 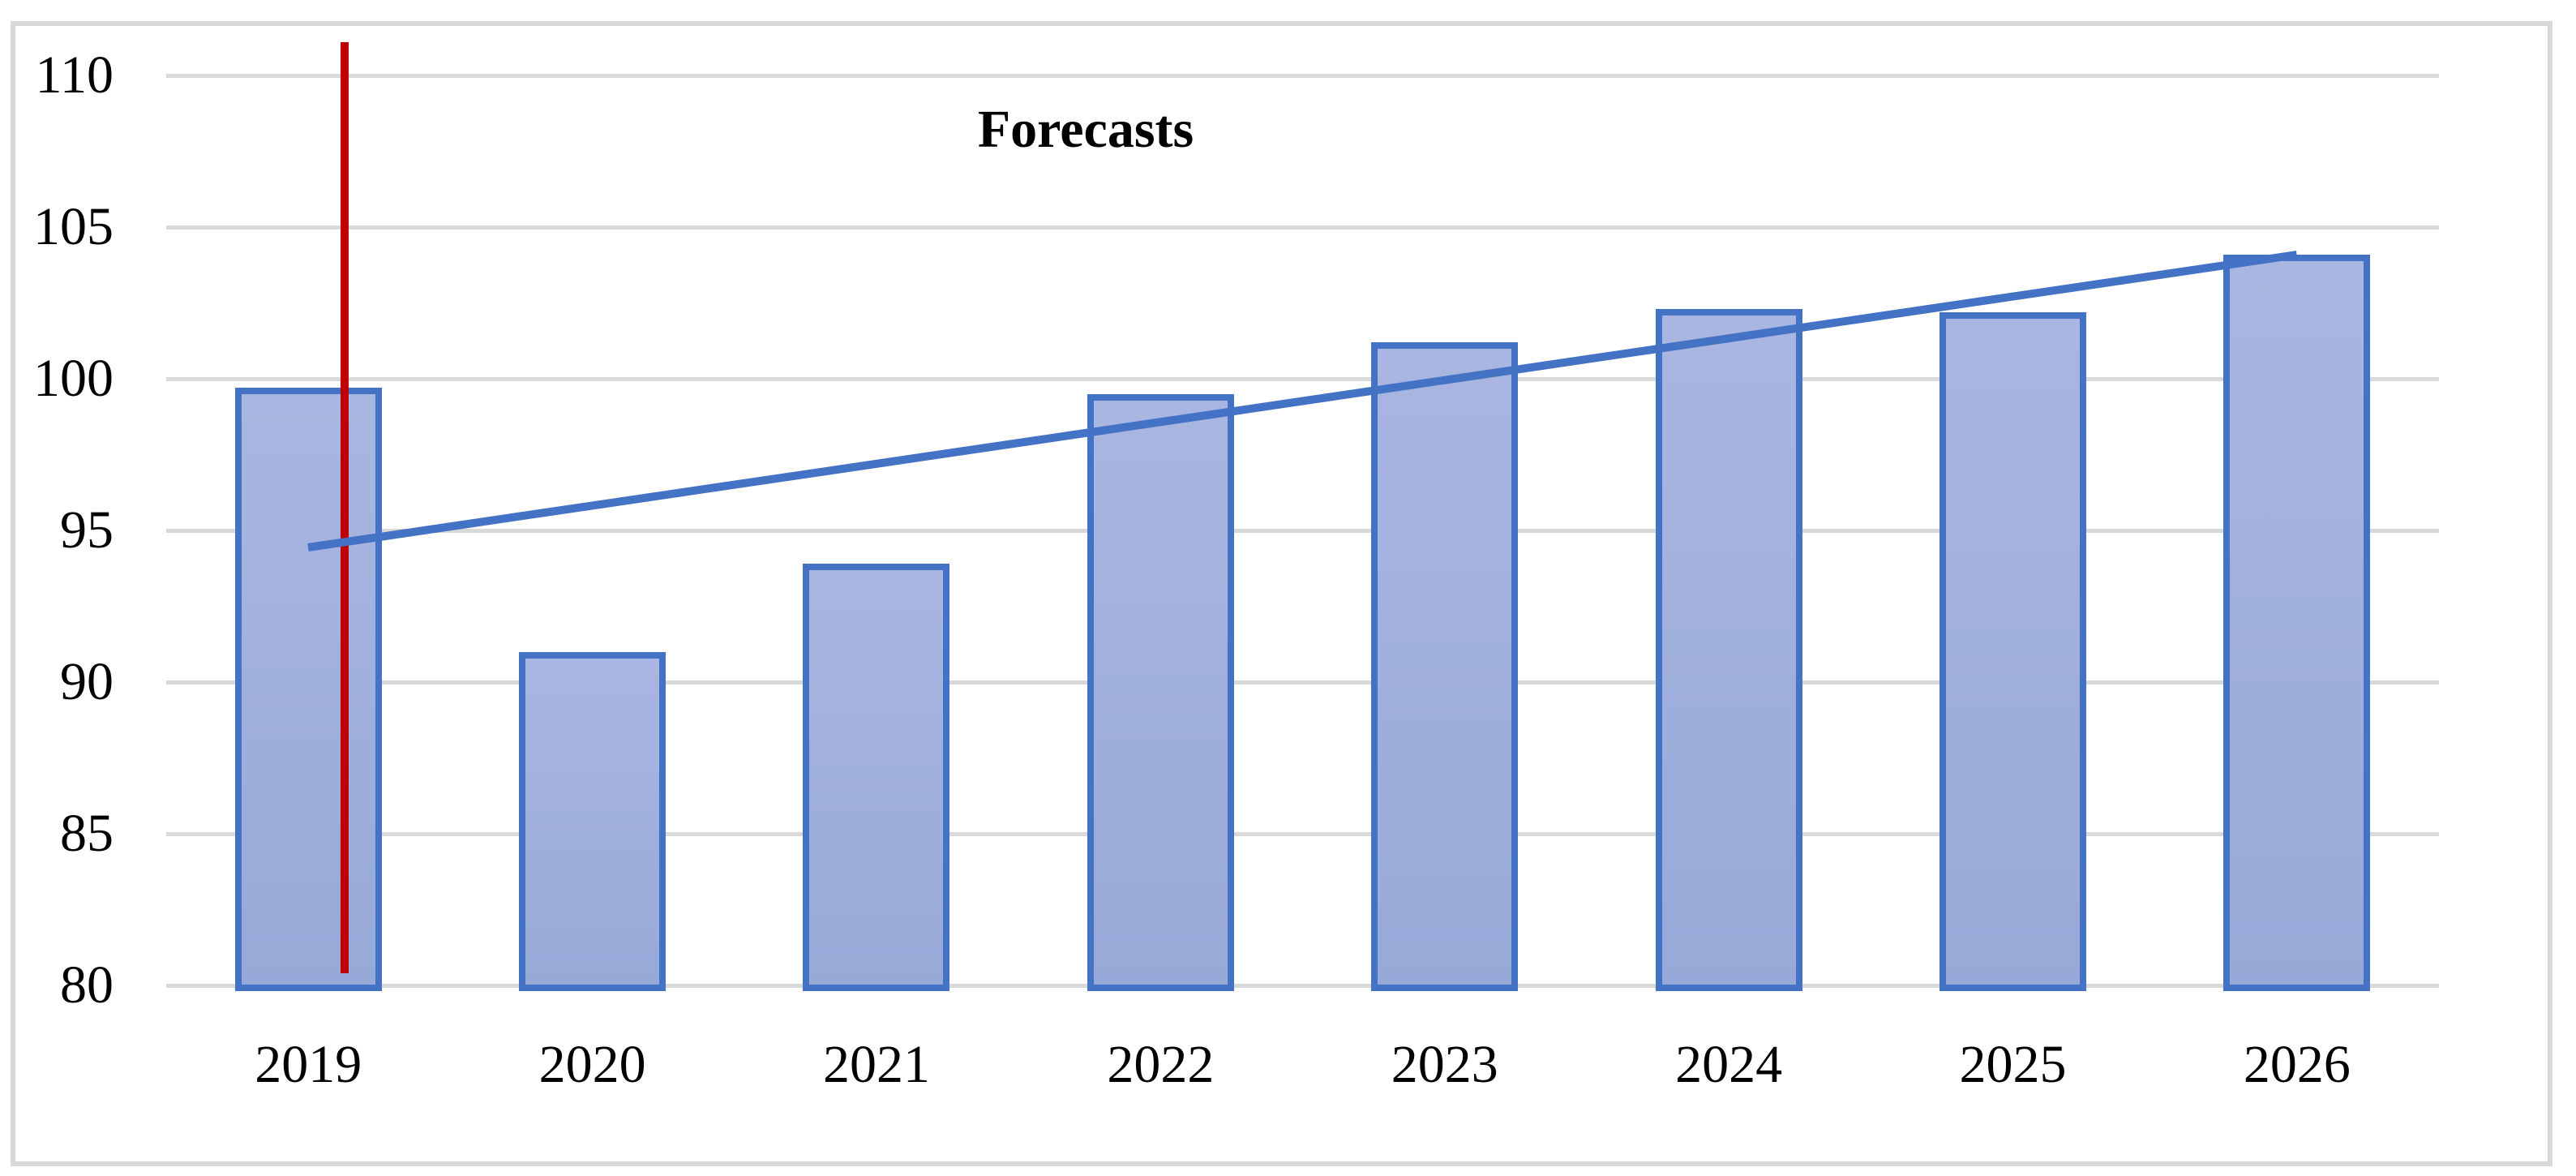 I want to click on y-tick-label: 85, so click(x=87, y=833).